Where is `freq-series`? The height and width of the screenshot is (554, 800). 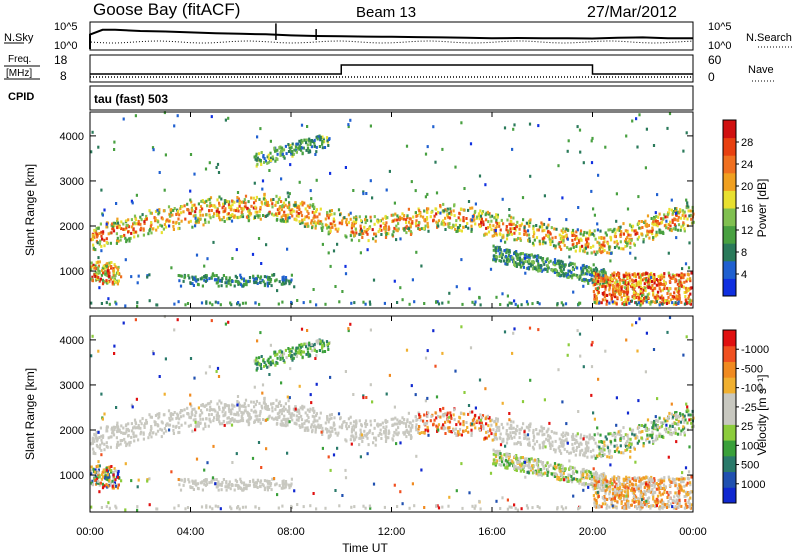
freq-series is located at coordinates (391, 71).